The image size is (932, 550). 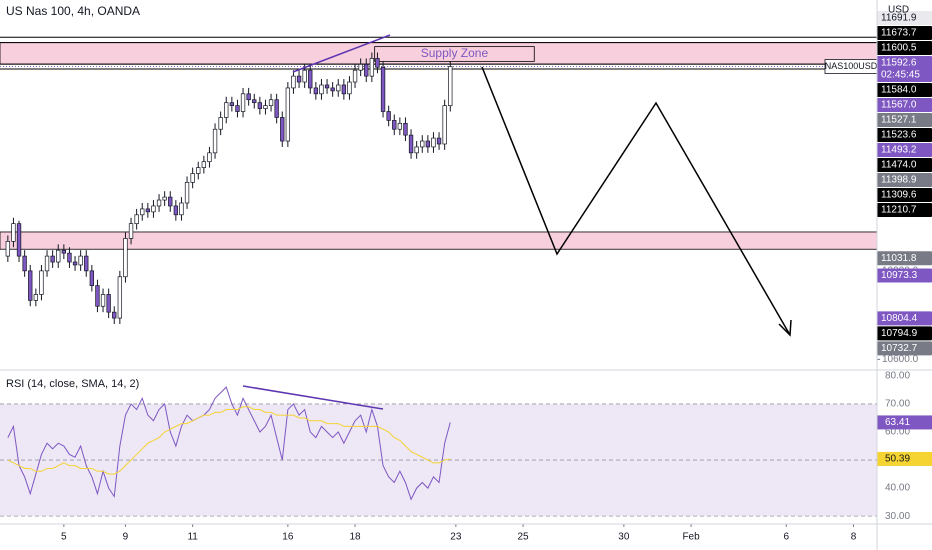 What do you see at coordinates (898, 10) in the screenshot?
I see `currency: USD` at bounding box center [898, 10].